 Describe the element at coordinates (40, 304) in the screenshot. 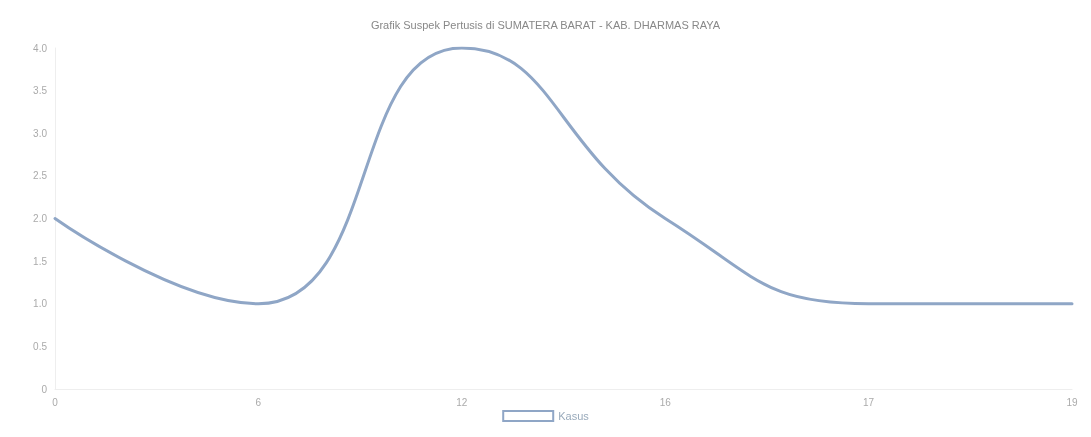

I see `y-tick-label: 1.0` at that location.